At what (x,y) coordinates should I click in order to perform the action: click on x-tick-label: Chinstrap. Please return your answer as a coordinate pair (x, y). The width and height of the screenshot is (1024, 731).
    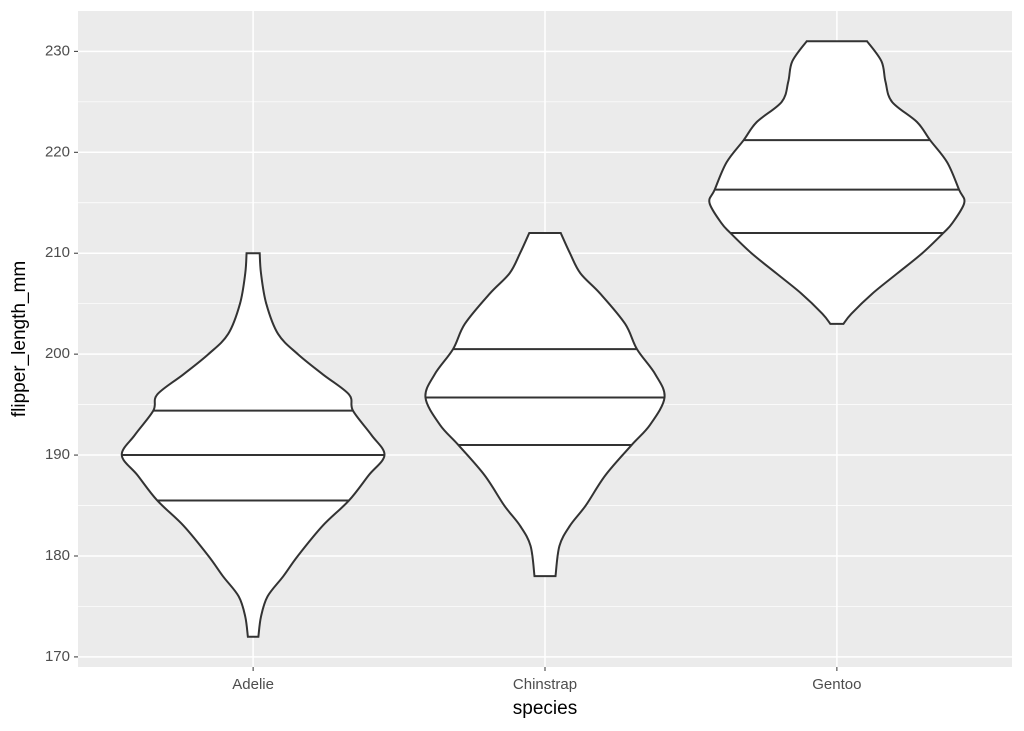
    Looking at the image, I should click on (545, 684).